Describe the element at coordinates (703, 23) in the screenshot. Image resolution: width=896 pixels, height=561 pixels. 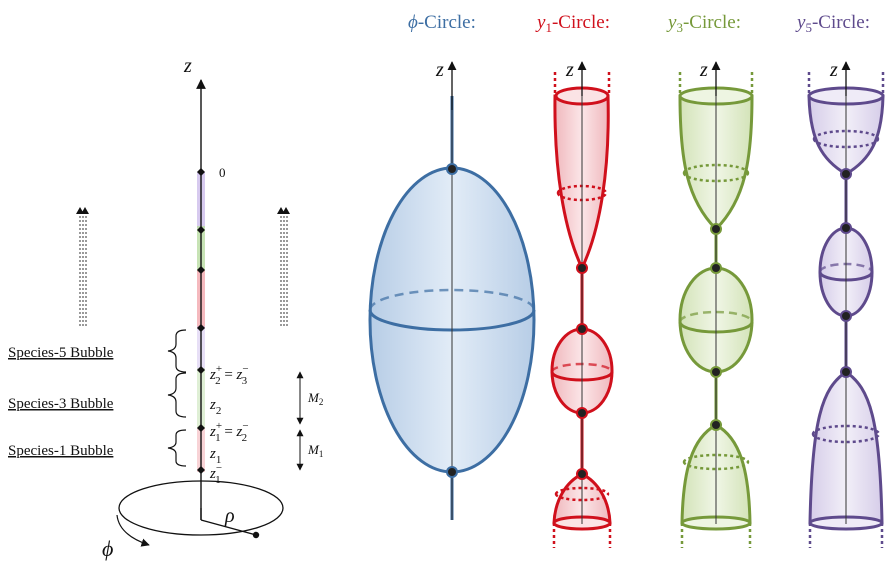
I see `y3-circle-title: y3-Circle:` at that location.